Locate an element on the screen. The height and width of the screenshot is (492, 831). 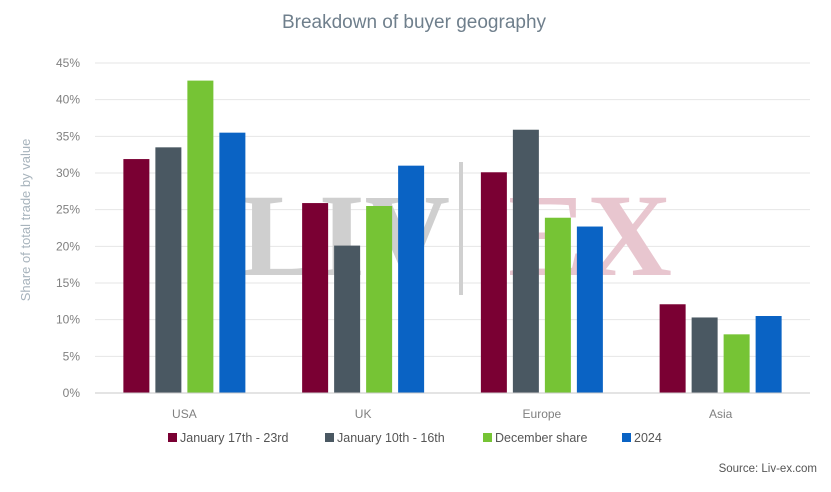
x-tick-labels: USA UK Europe Asia is located at coordinates (452, 414).